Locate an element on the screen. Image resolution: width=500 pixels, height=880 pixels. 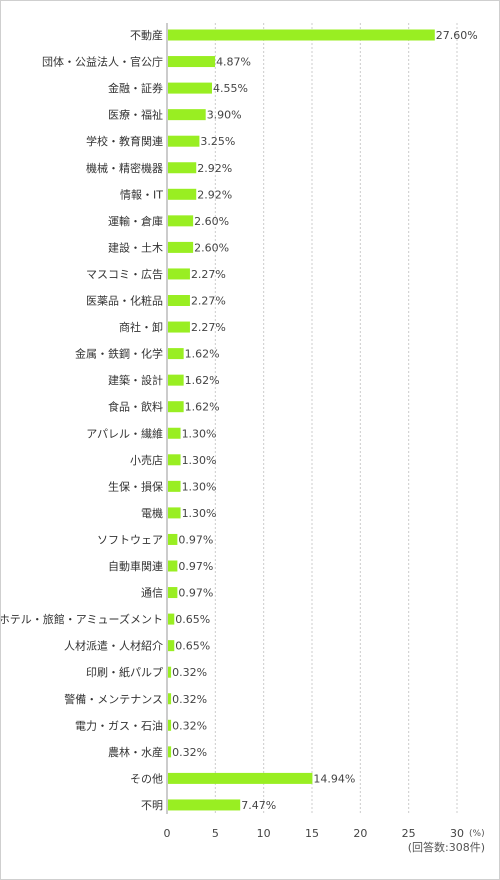
category-label: 医薬品・化粧品 is located at coordinates (124, 301).